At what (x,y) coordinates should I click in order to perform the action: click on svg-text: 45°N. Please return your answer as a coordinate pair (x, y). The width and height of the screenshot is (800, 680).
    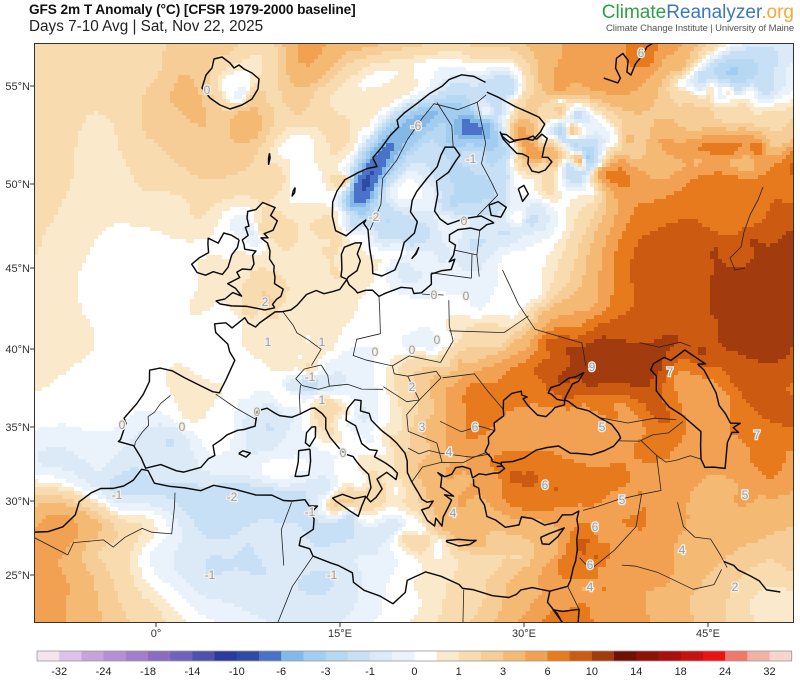
    Looking at the image, I should click on (17, 269).